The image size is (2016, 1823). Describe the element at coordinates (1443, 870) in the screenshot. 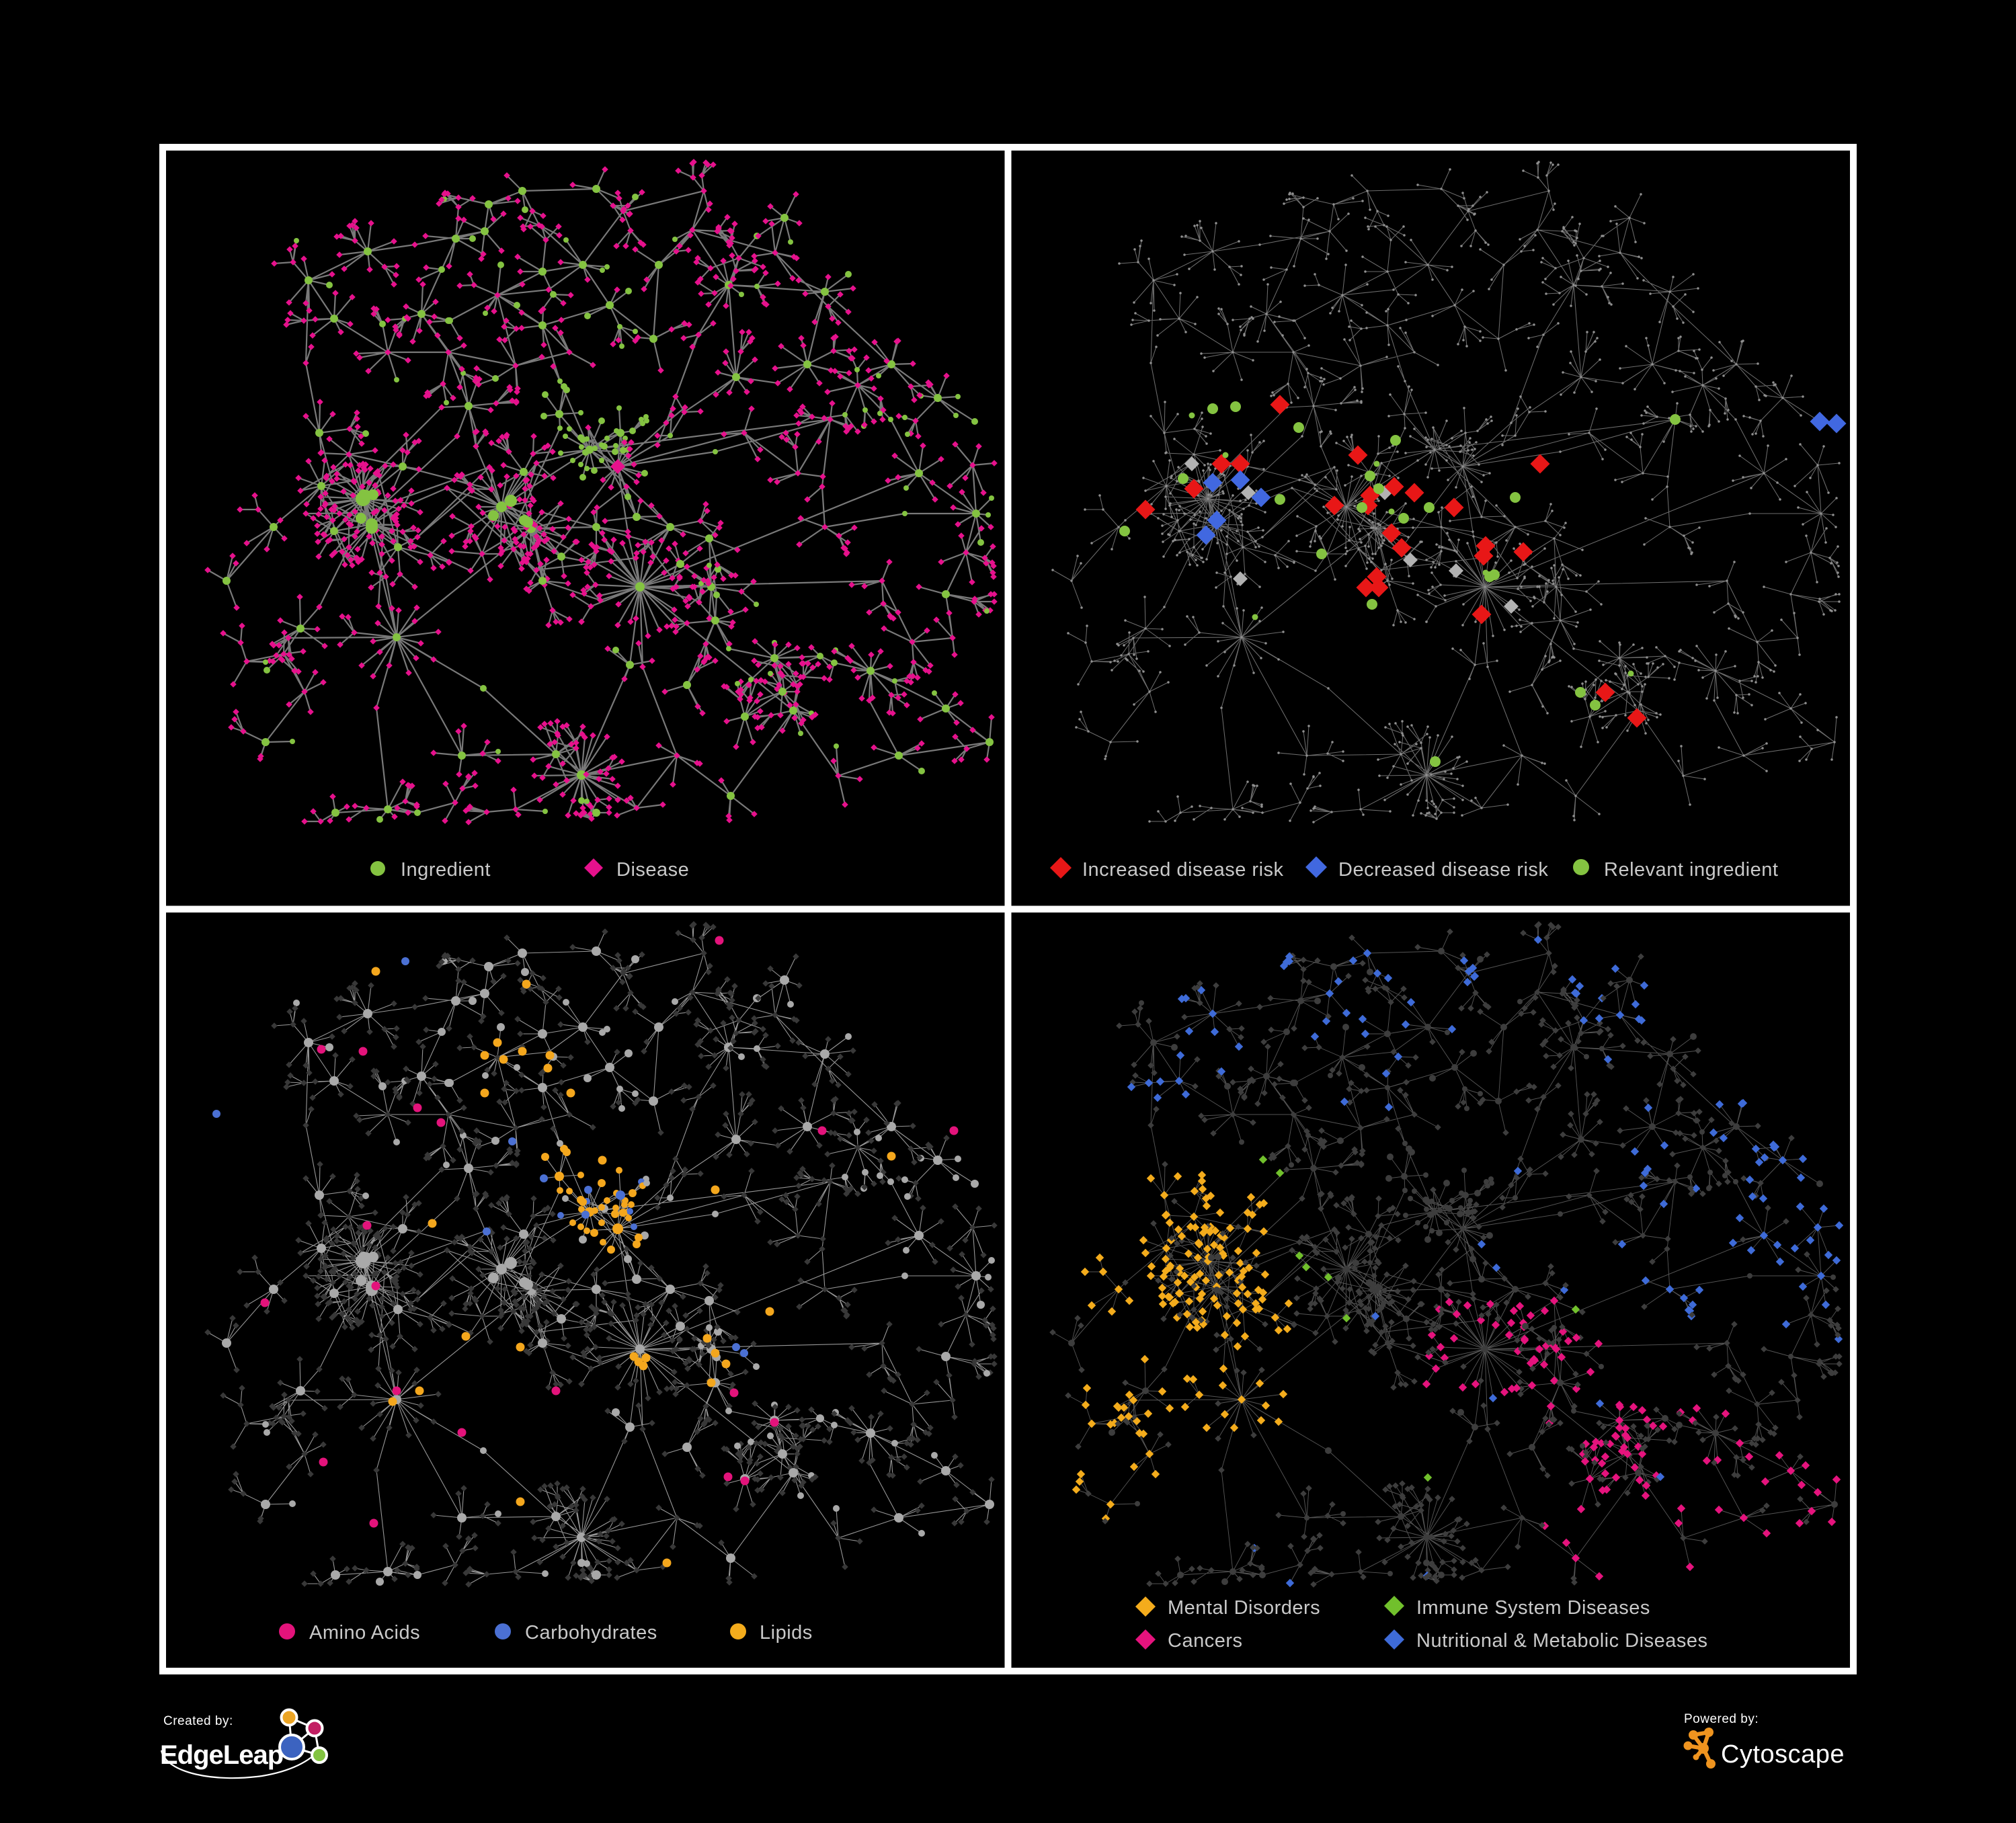

I see `svg-text: Decreased disease risk` at that location.